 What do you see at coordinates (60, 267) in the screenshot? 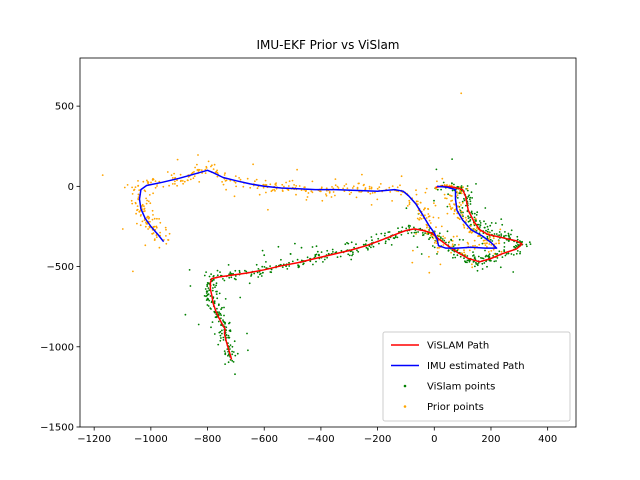
I see `y-tick-label: −500` at bounding box center [60, 267].